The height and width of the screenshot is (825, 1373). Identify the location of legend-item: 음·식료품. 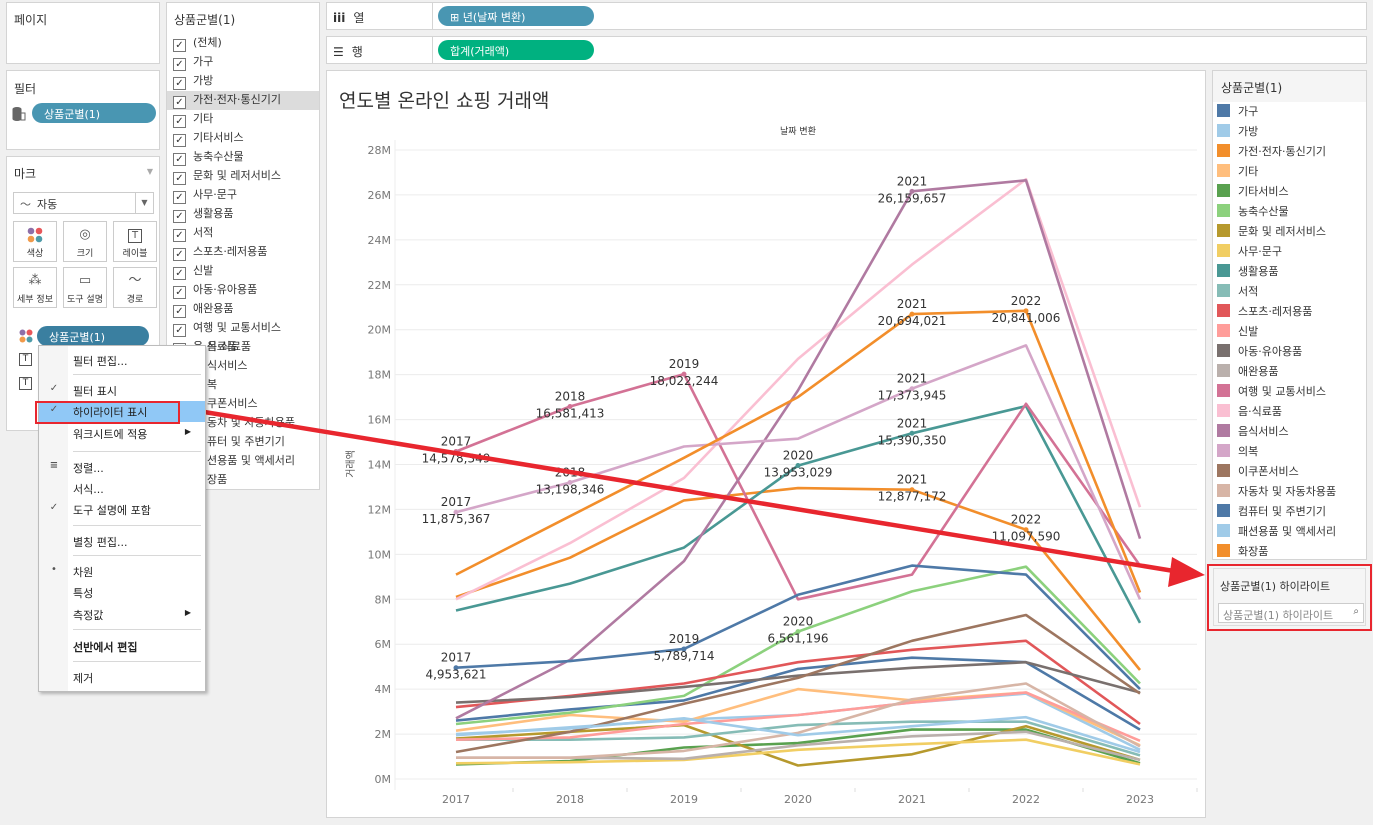
(1249, 413).